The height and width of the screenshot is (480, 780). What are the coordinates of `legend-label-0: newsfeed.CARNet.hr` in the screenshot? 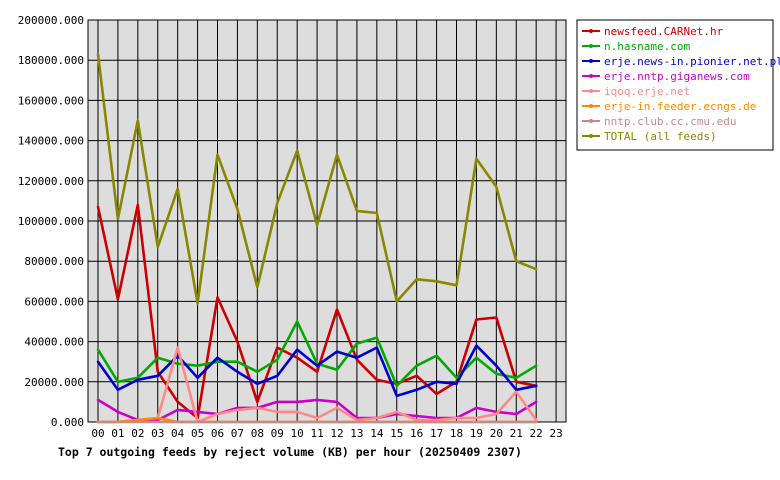 It's located at (664, 31).